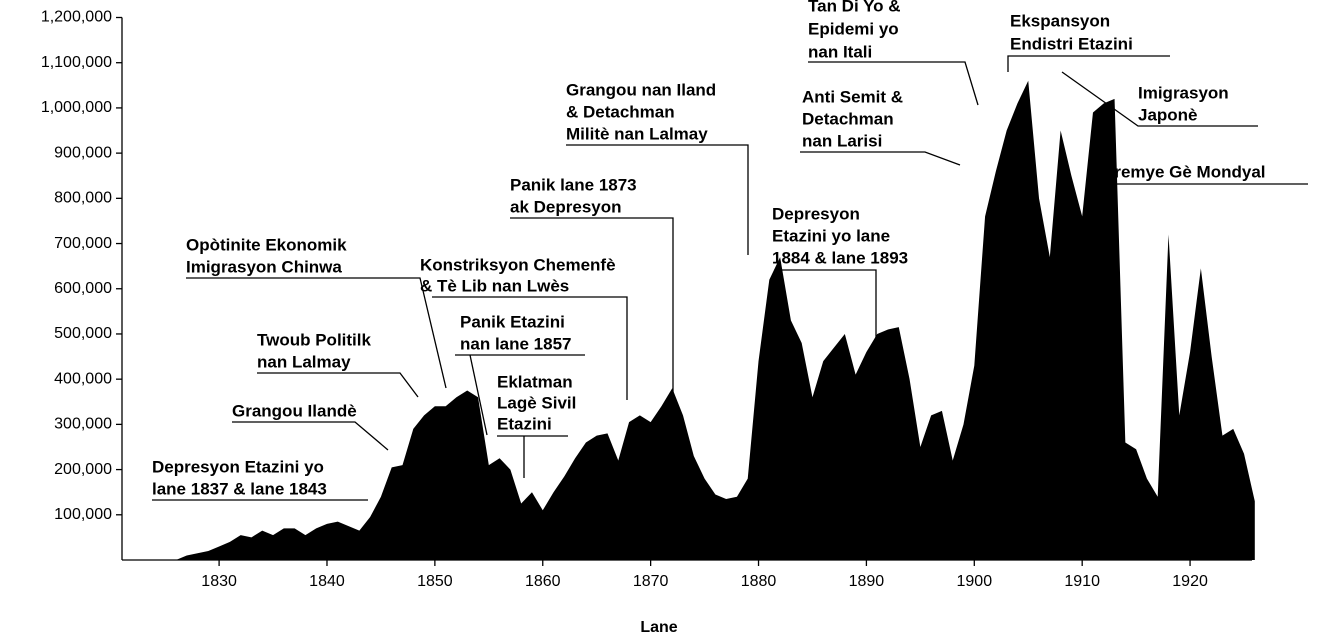  Describe the element at coordinates (854, 7) in the screenshot. I see `annotation-text: Tan Di Yo &` at that location.